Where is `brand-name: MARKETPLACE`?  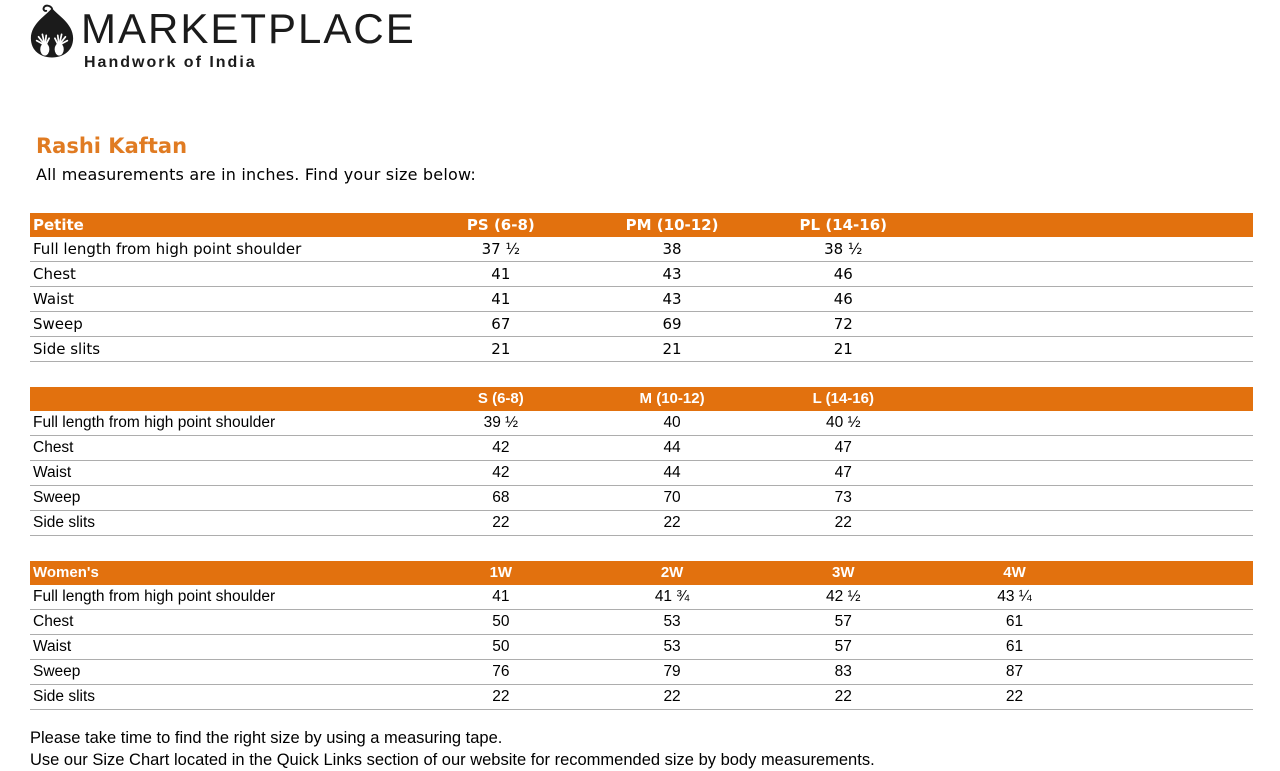
brand-name: MARKETPLACE is located at coordinates (248, 28).